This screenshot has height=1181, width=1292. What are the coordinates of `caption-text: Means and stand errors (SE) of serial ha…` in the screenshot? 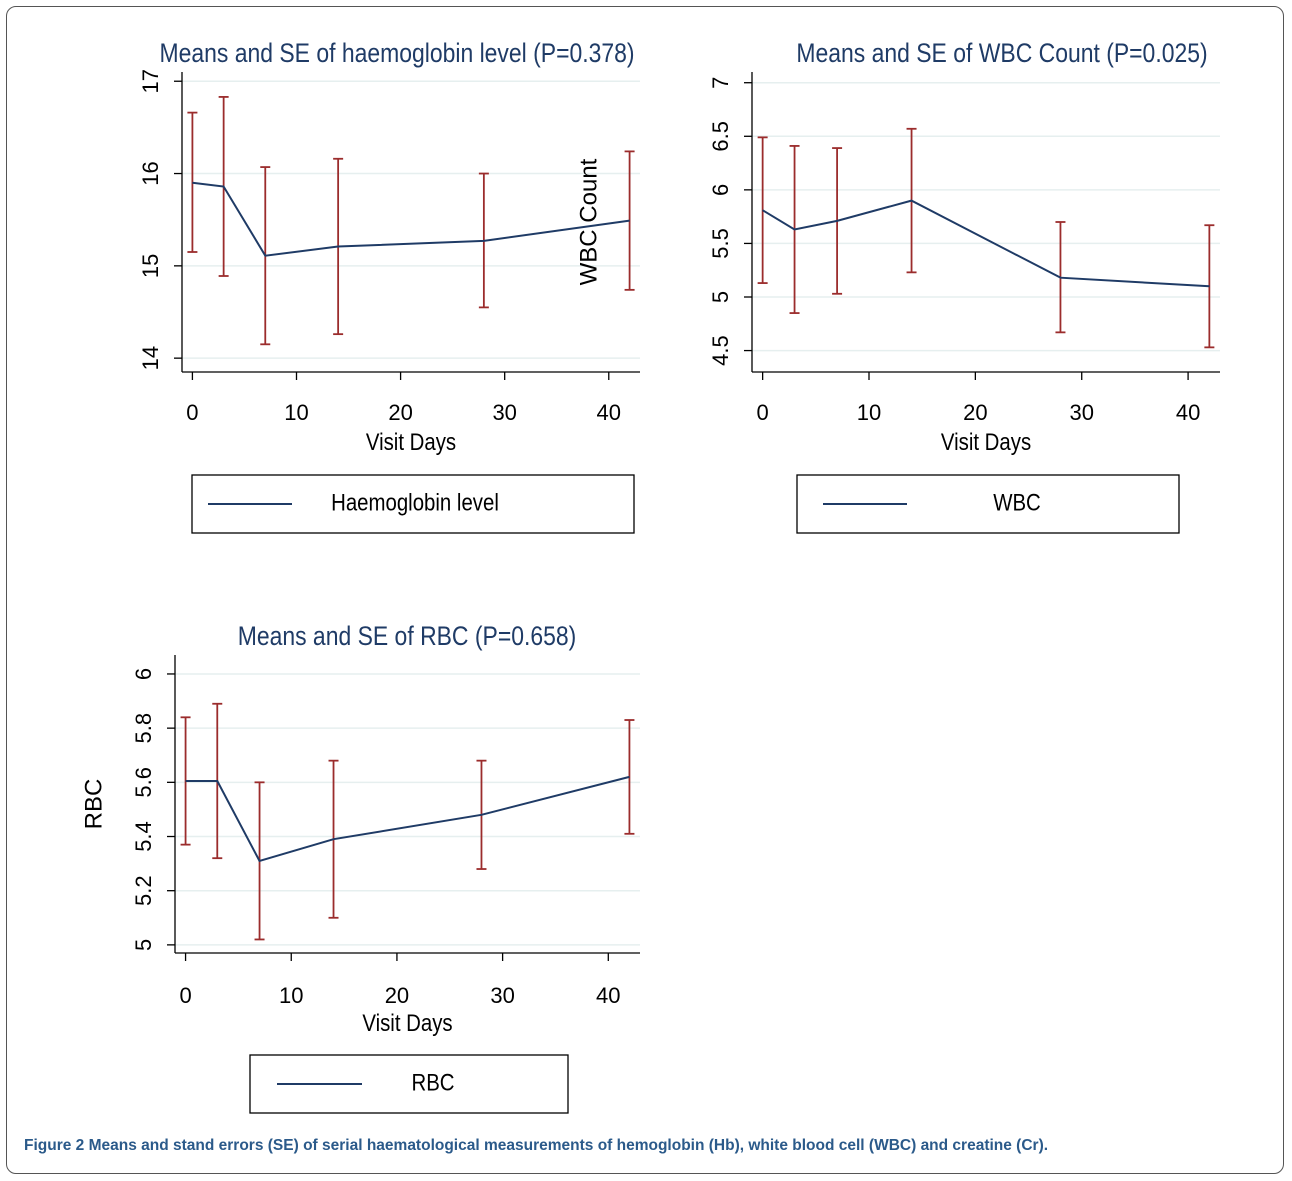 It's located at (566, 1145).